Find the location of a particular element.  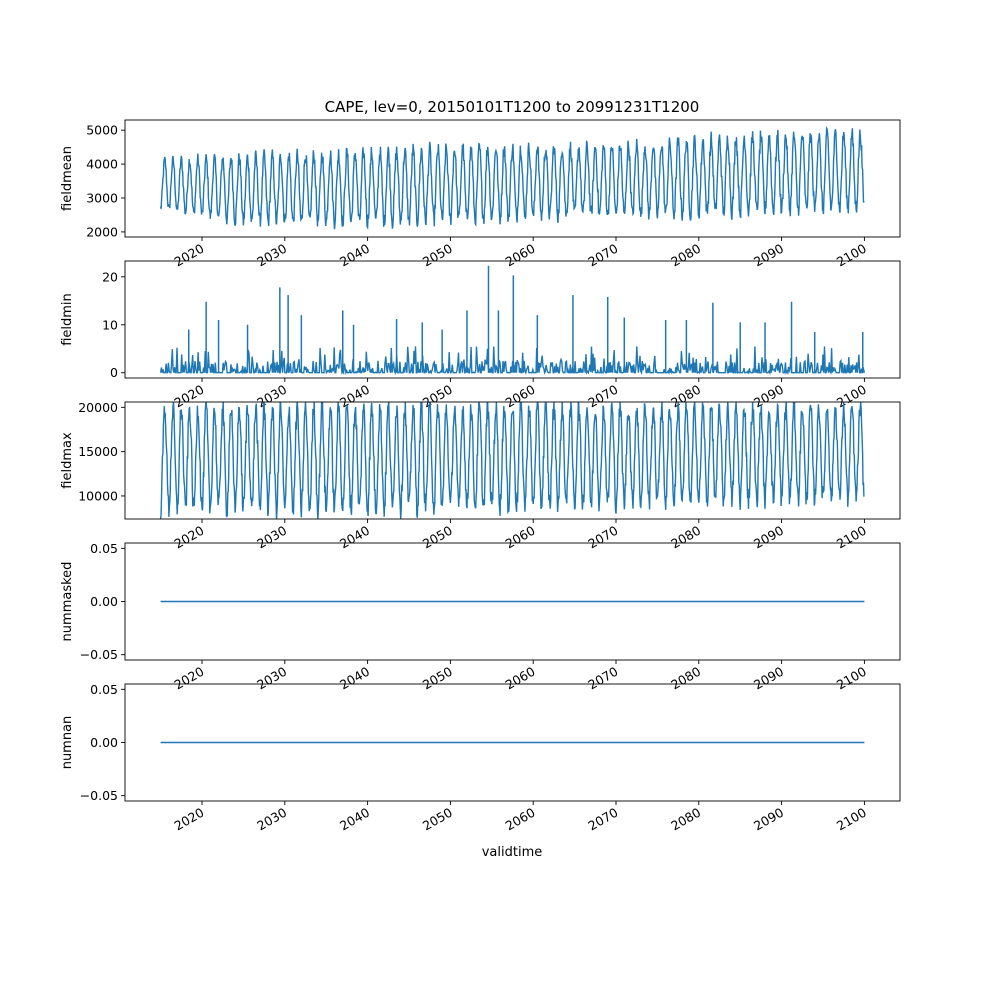

y-tick-label: 4000 is located at coordinates (102, 164).